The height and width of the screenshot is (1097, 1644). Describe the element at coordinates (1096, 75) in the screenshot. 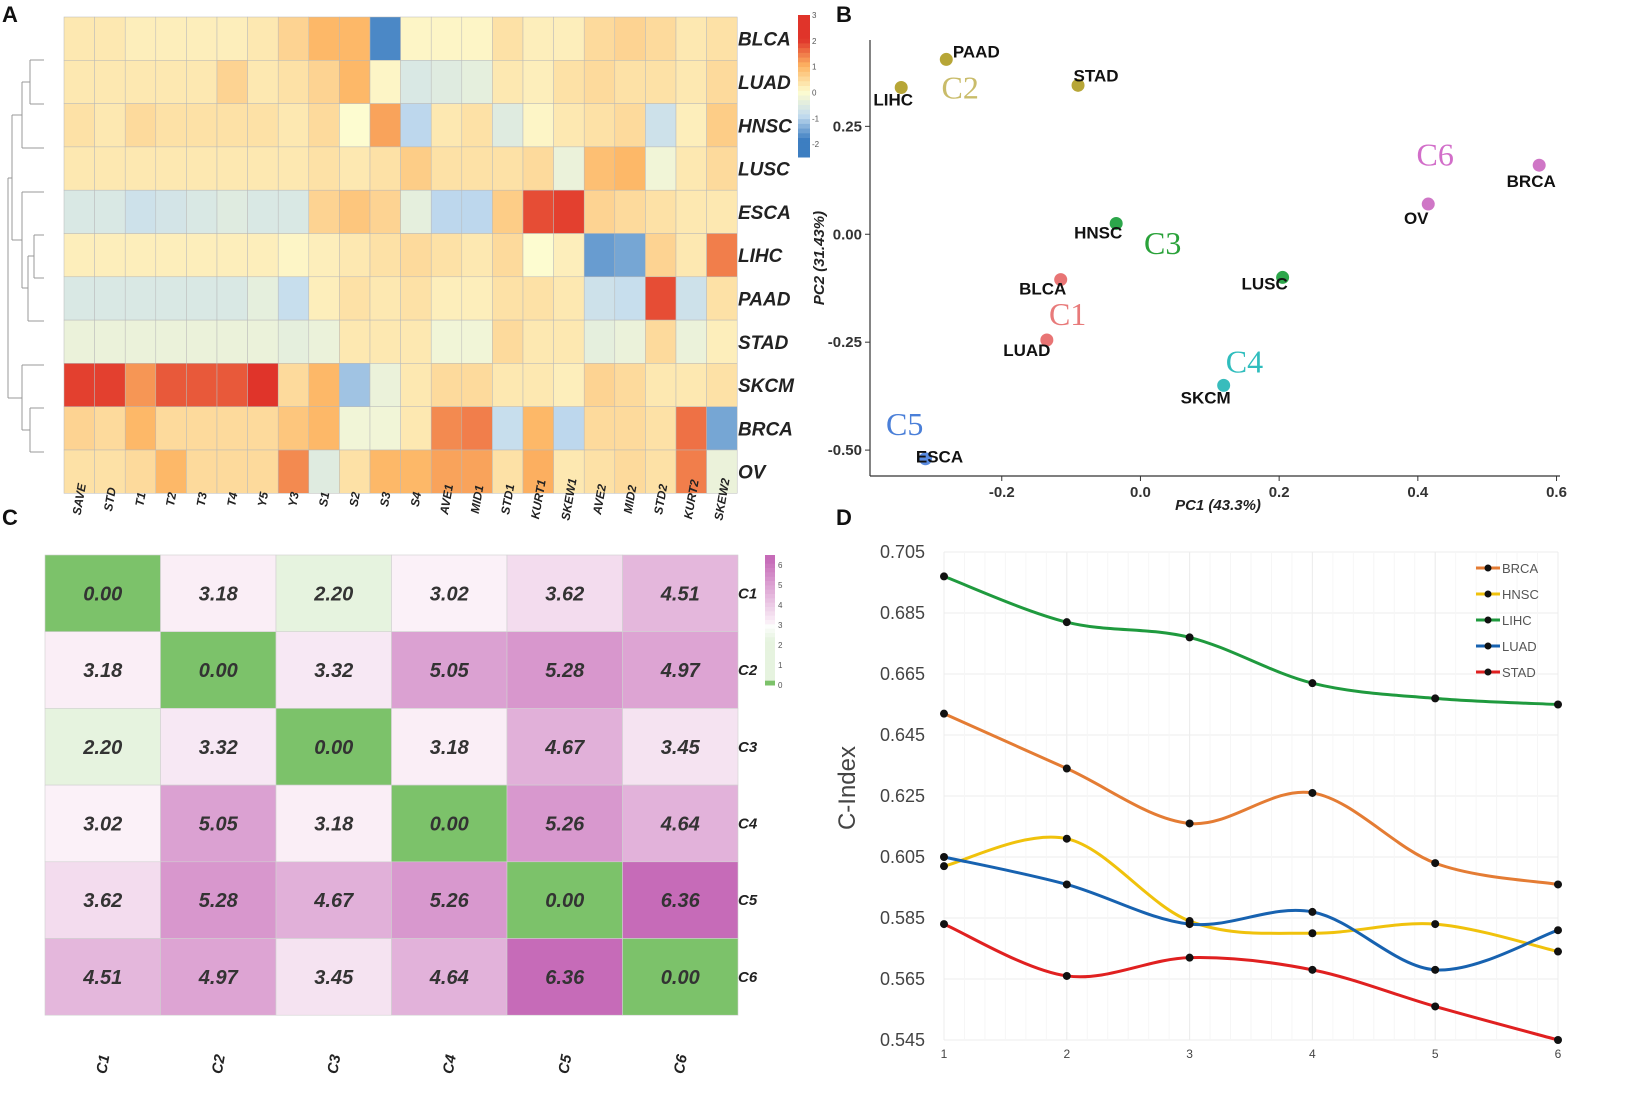

I see `pca-point-label: STAD` at that location.